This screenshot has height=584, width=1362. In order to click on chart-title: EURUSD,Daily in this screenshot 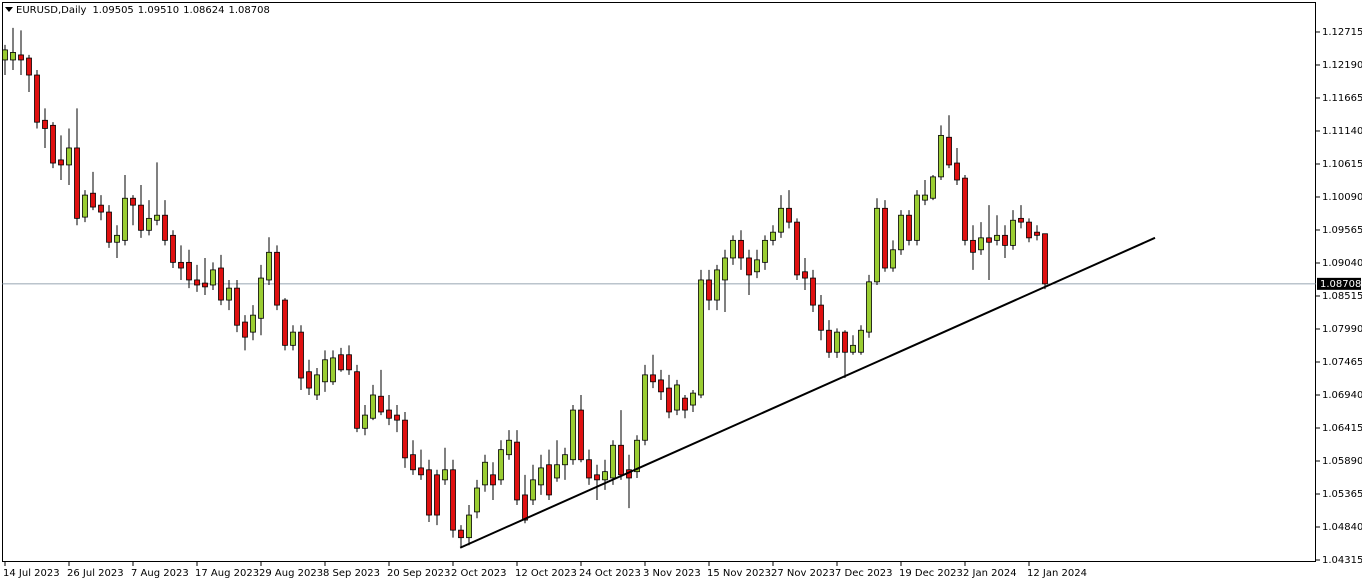, I will do `click(51, 10)`.